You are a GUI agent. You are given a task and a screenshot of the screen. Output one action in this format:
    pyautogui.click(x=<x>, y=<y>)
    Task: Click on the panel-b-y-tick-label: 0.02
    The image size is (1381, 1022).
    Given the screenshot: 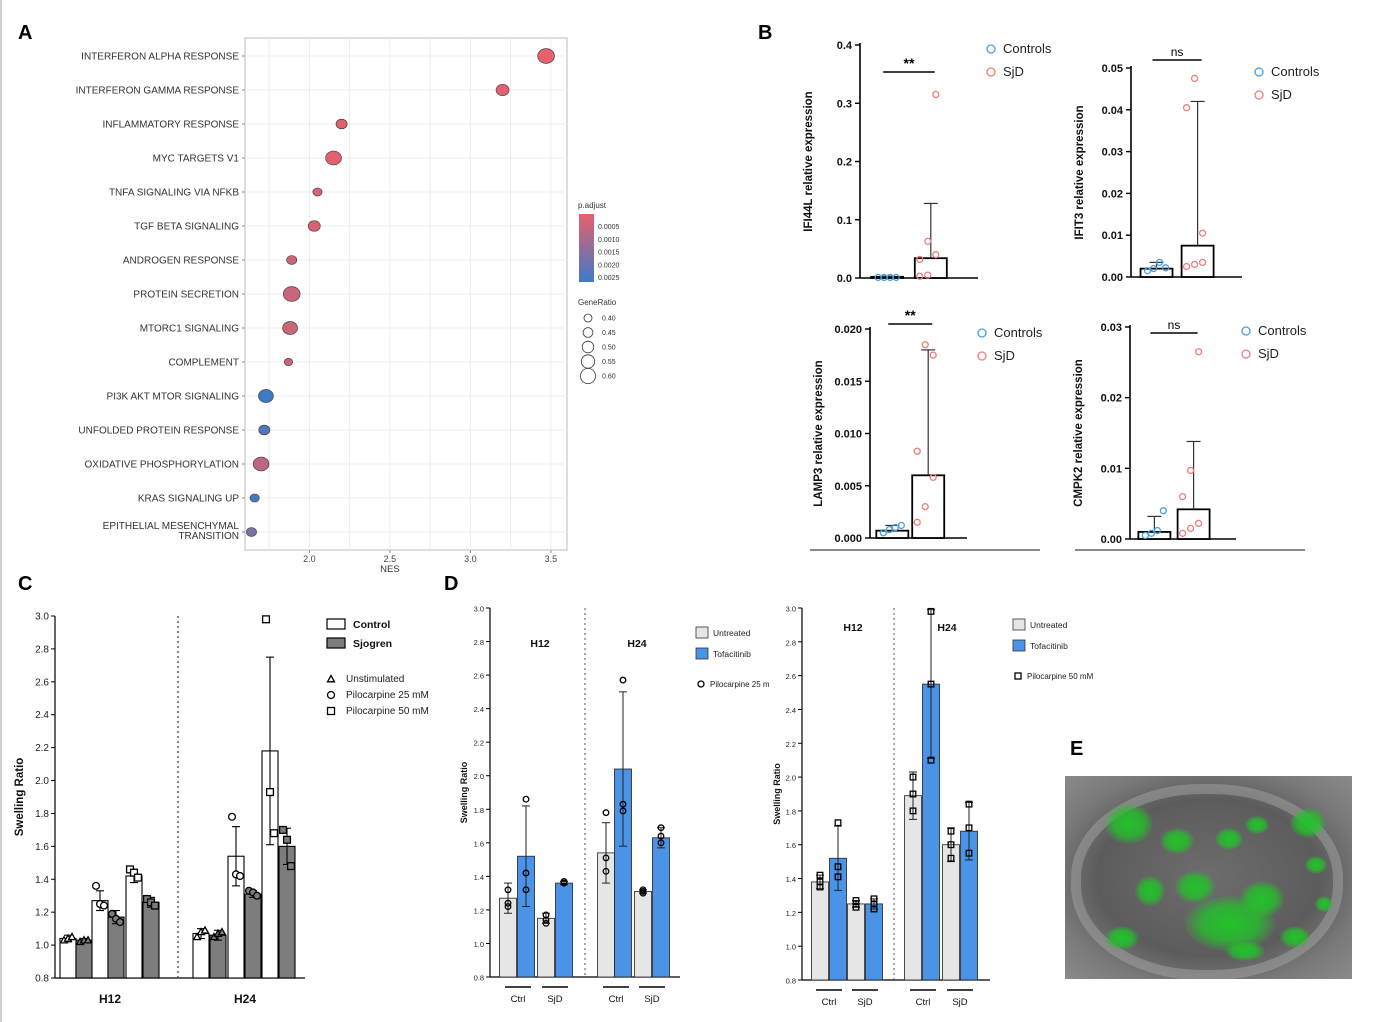 What is the action you would take?
    pyautogui.click(x=1111, y=399)
    